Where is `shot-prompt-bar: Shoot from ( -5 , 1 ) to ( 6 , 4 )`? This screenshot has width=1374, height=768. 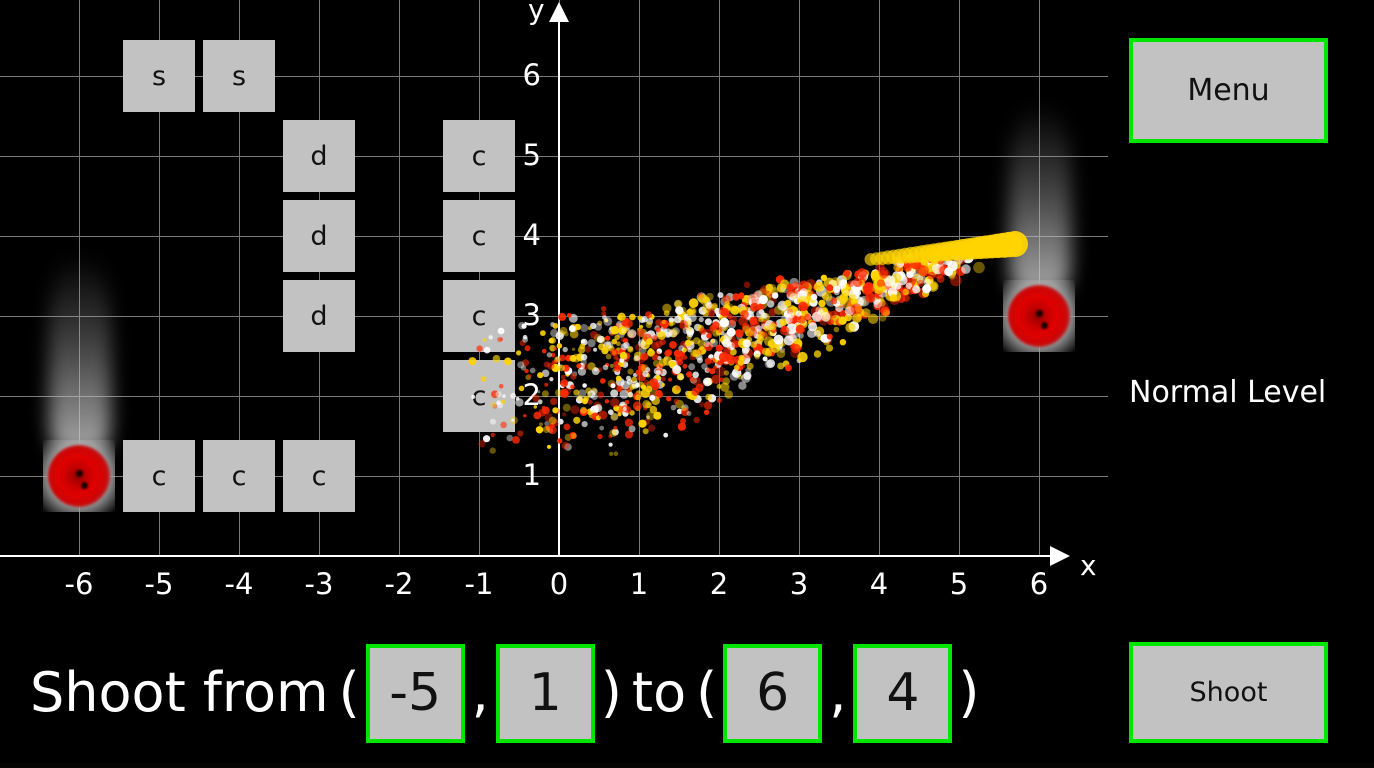
shot-prompt-bar: Shoot from ( -5 , 1 ) to ( 6 , 4 ) is located at coordinates (503, 693).